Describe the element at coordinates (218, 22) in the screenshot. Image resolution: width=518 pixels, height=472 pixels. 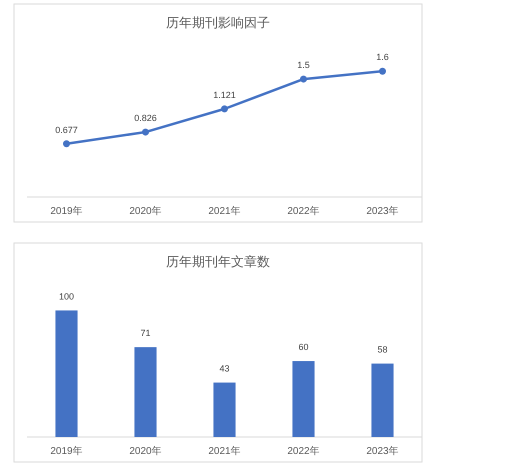
I see `chart-title: 历年期刊影响因子` at that location.